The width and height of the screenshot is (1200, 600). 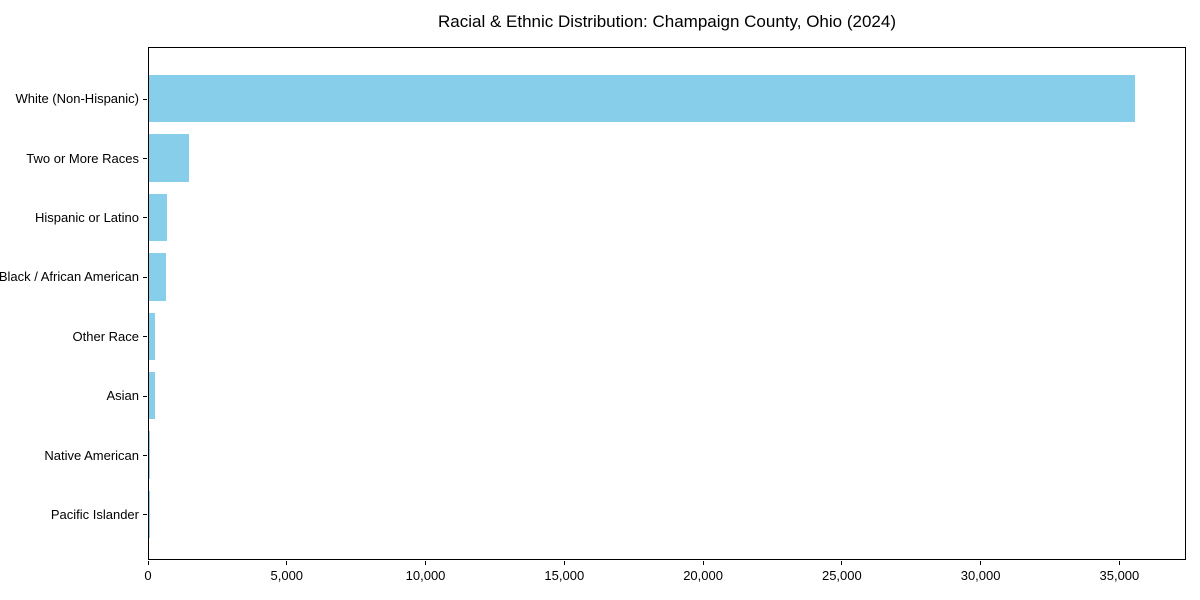 What do you see at coordinates (94, 514) in the screenshot?
I see `y-tick-label: Pacific Islander` at bounding box center [94, 514].